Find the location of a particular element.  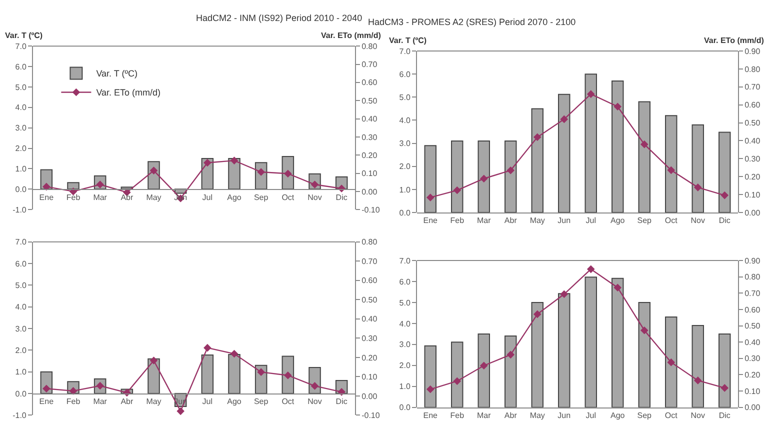

legend-label: Var. ETo (mm/d) is located at coordinates (128, 93).